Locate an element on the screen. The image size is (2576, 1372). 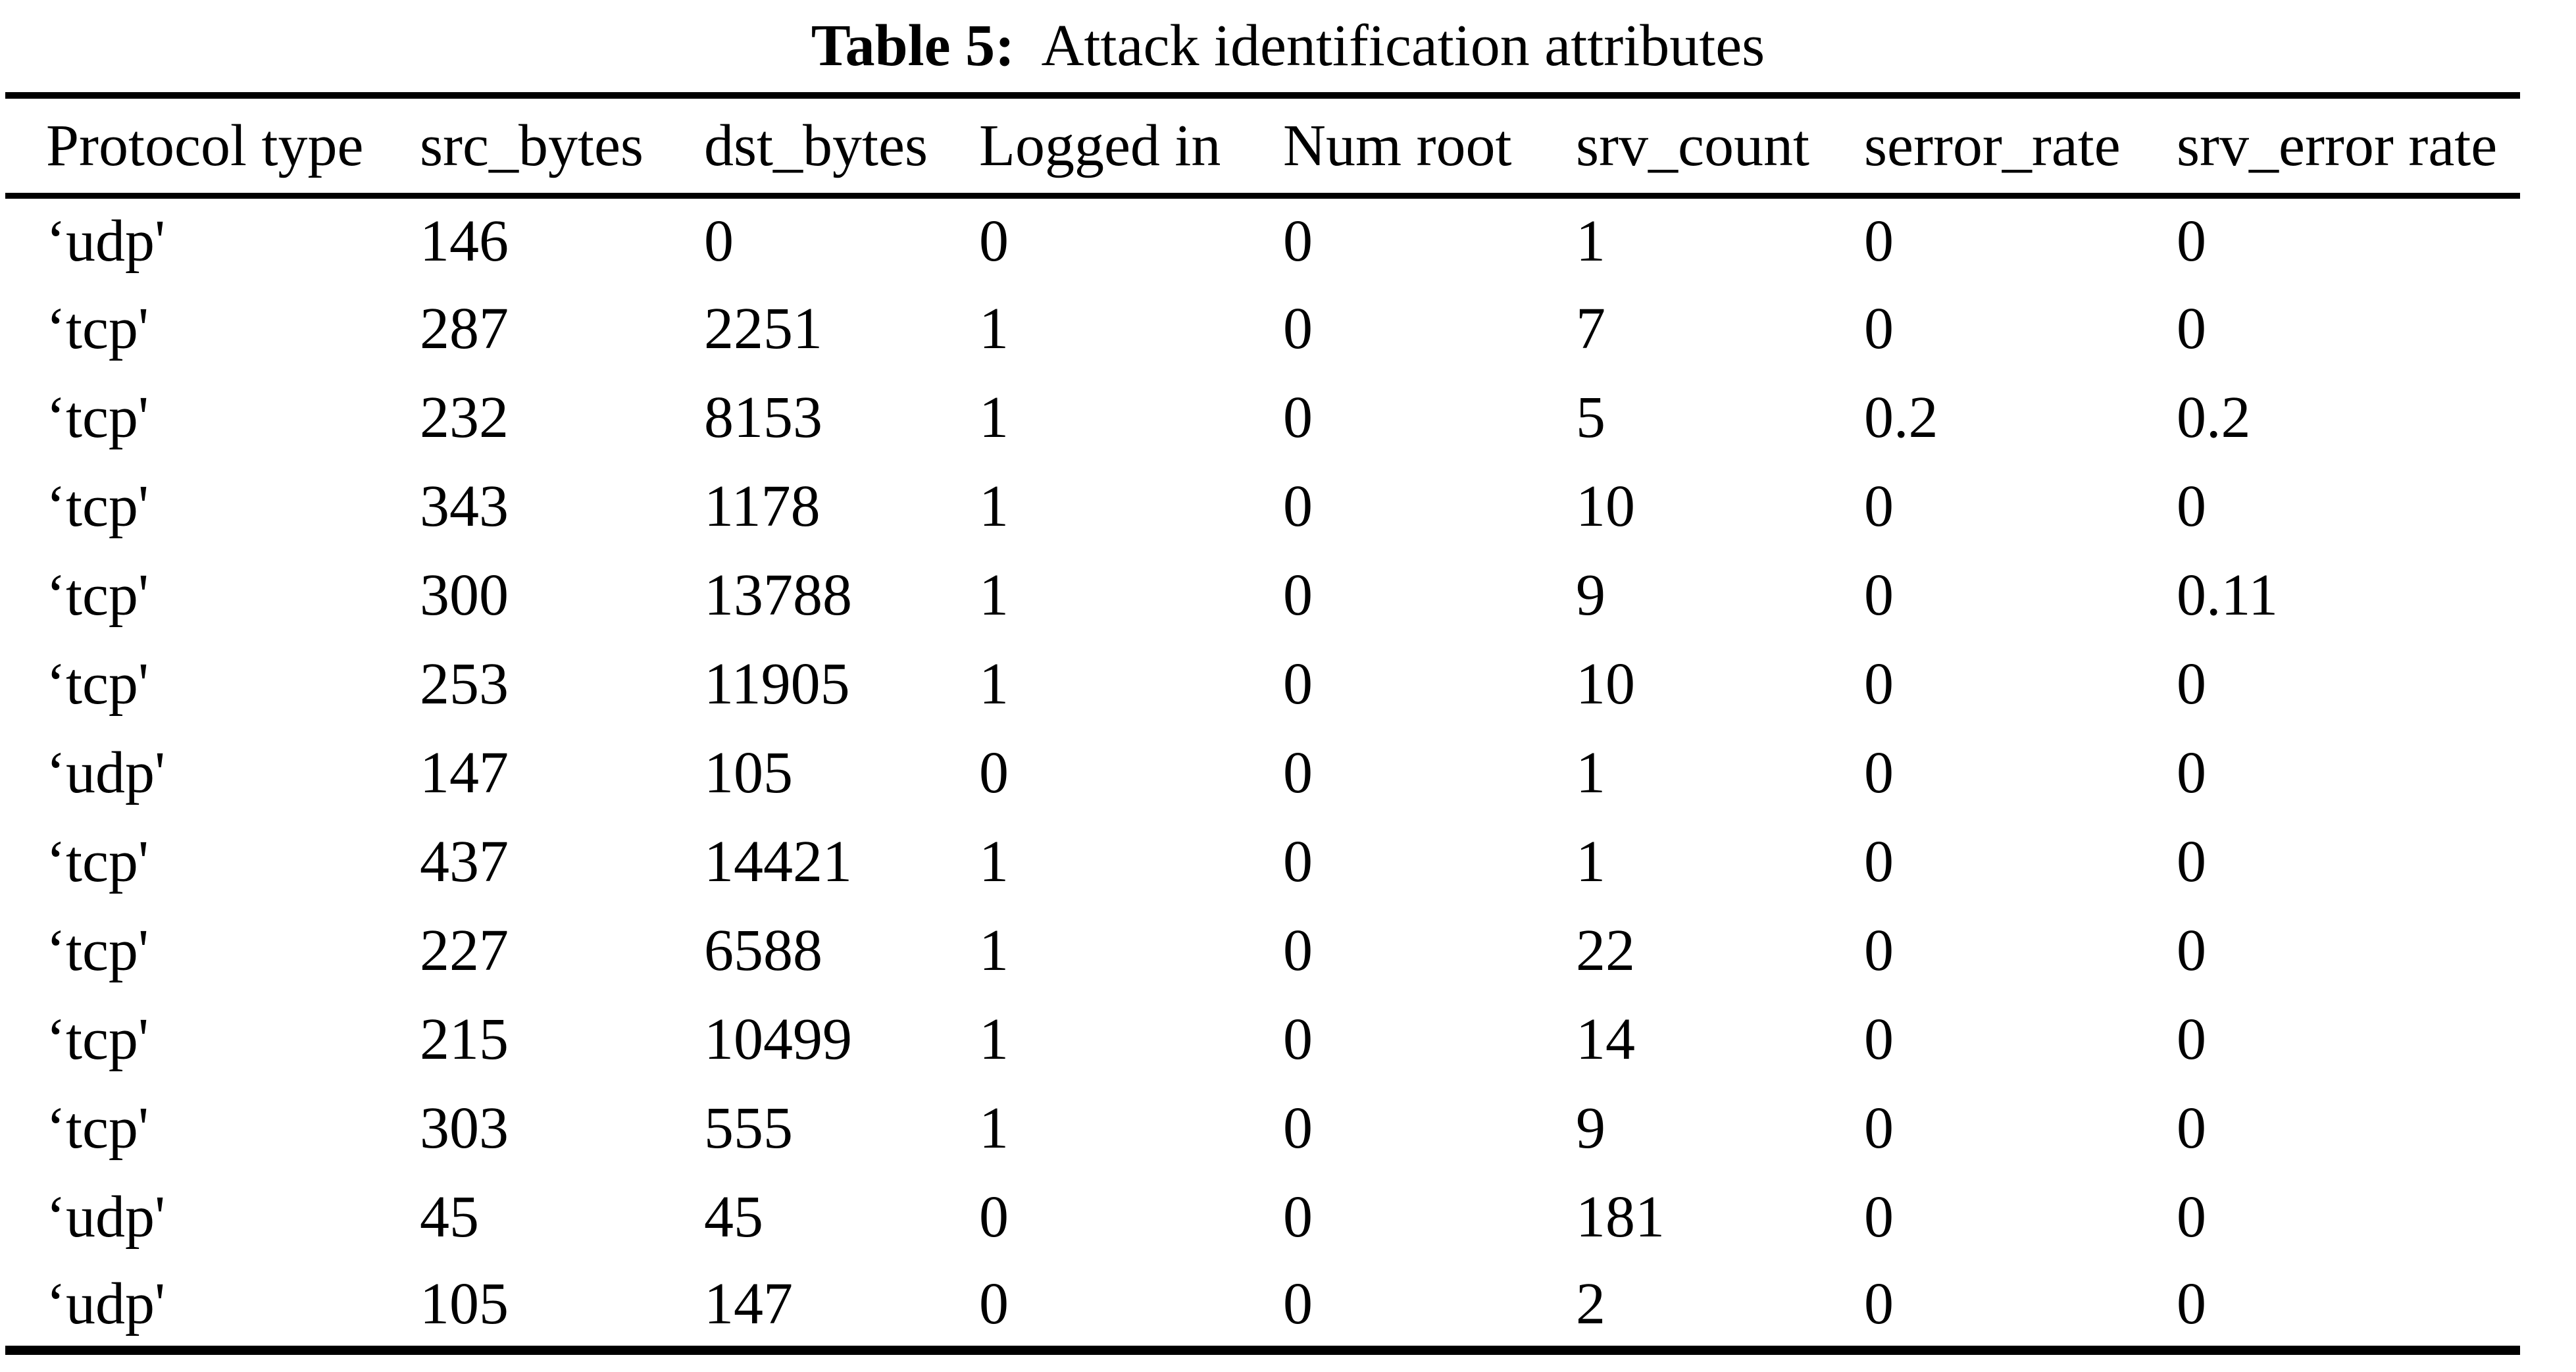
table-cell: 14 is located at coordinates (1605, 1039).